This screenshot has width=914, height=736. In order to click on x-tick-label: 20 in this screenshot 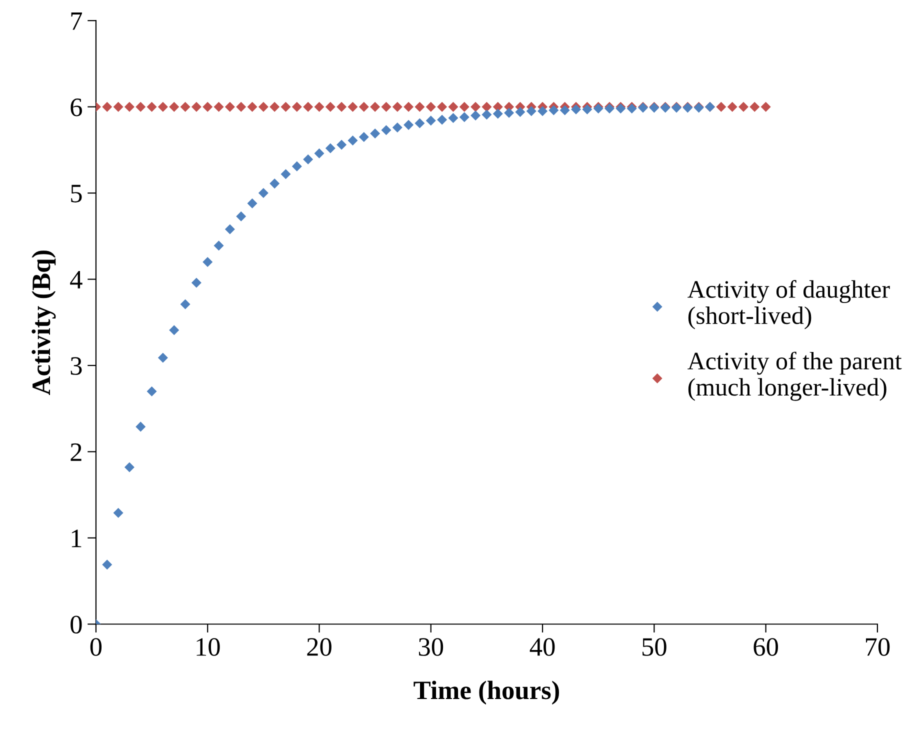, I will do `click(319, 647)`.